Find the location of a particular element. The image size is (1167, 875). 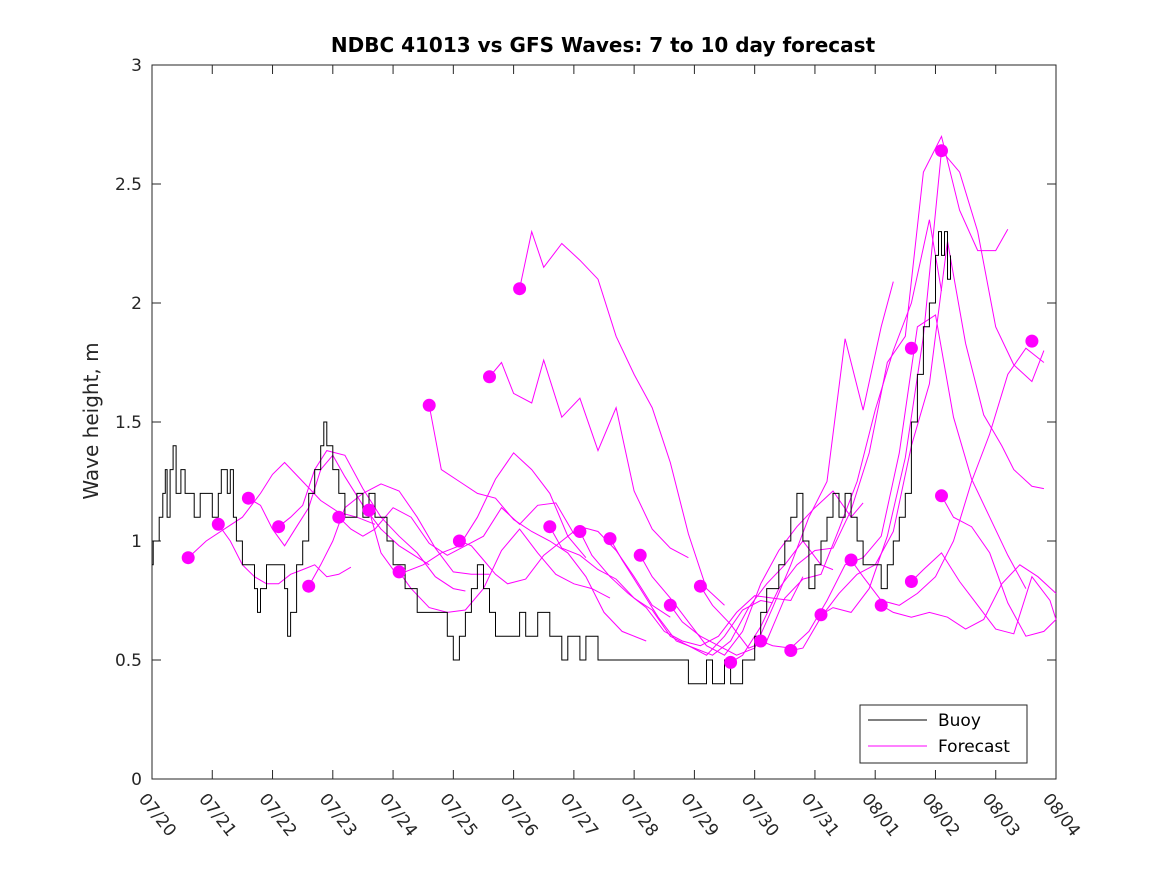

x-tick-label: 07/21 is located at coordinates (217, 815).